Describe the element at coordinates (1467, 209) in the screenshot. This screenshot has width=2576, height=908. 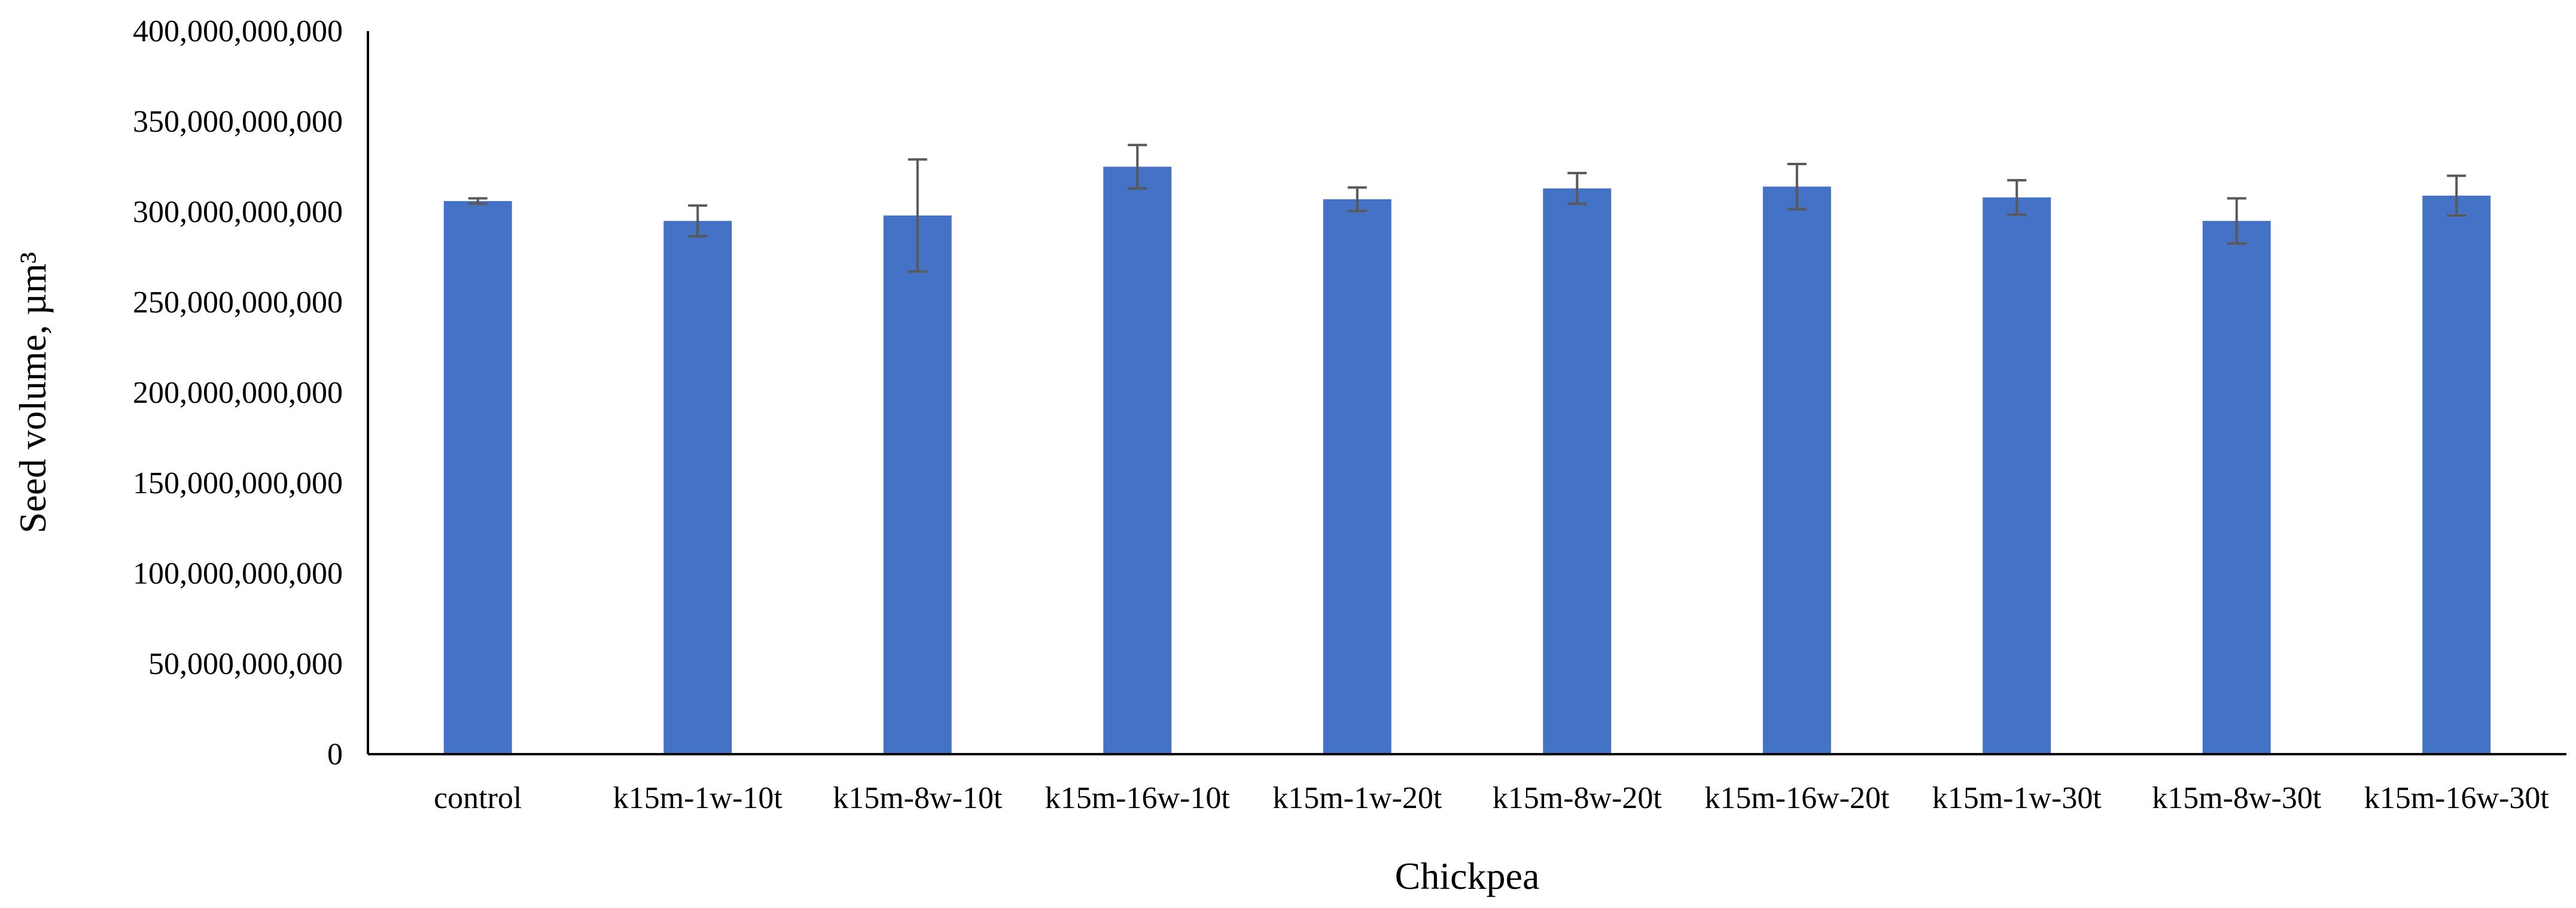
I see `error-bars` at that location.